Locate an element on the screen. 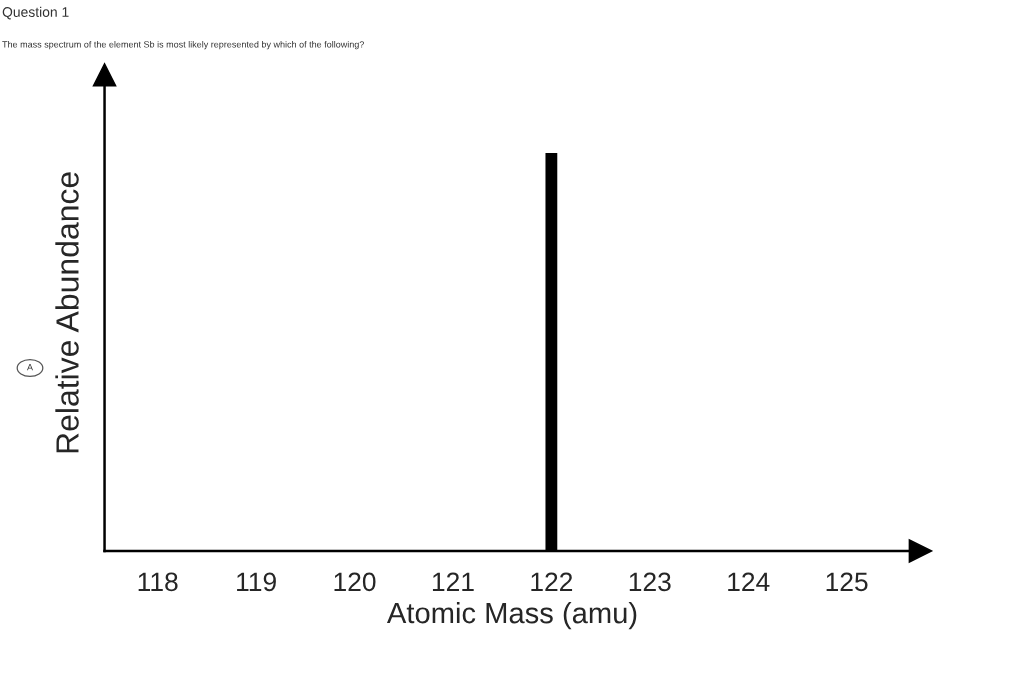  text: A is located at coordinates (30, 367).